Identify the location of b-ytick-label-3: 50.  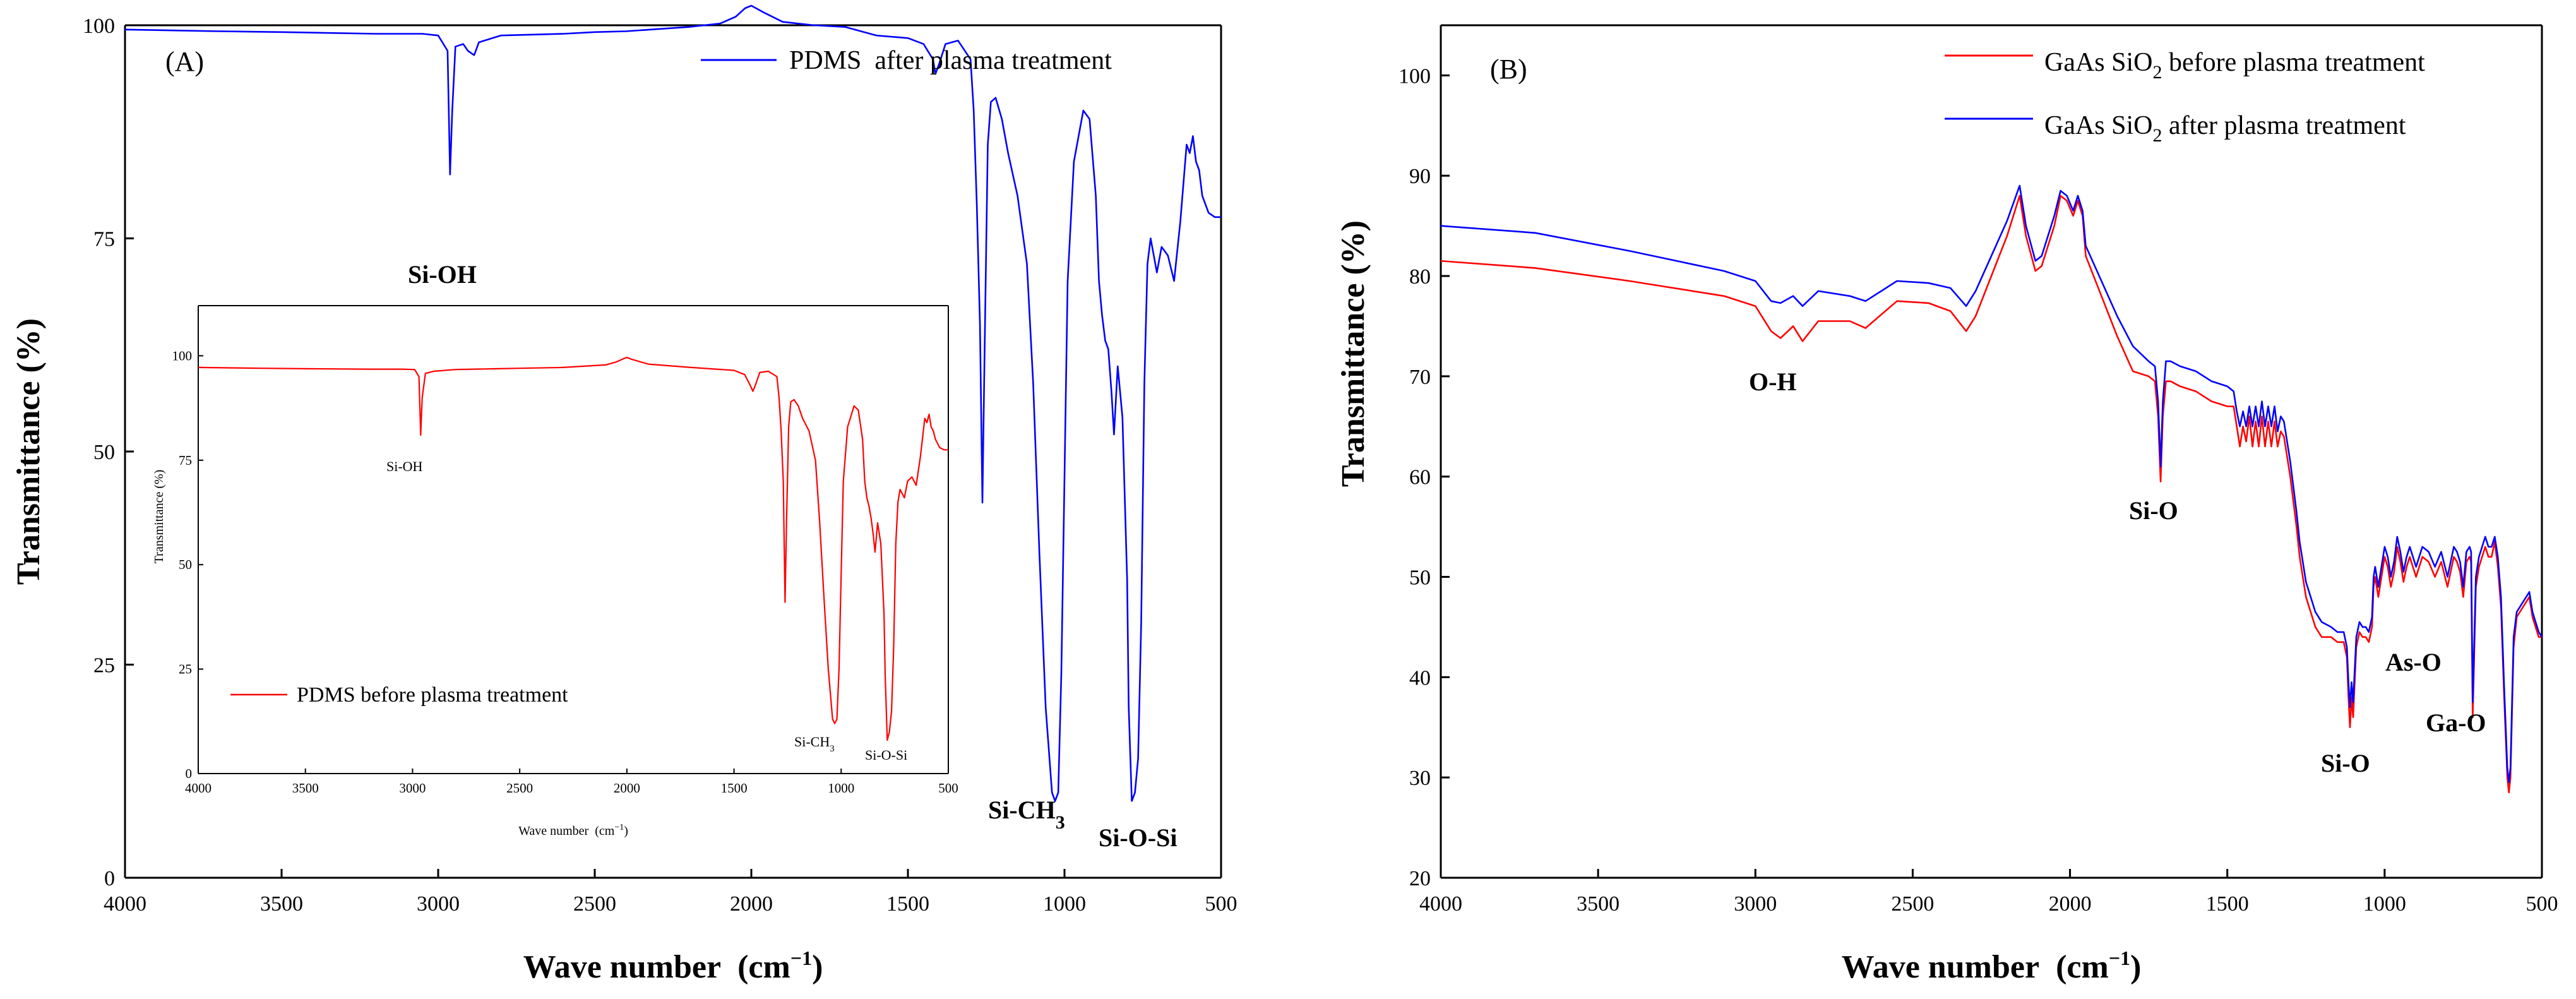
(1420, 578).